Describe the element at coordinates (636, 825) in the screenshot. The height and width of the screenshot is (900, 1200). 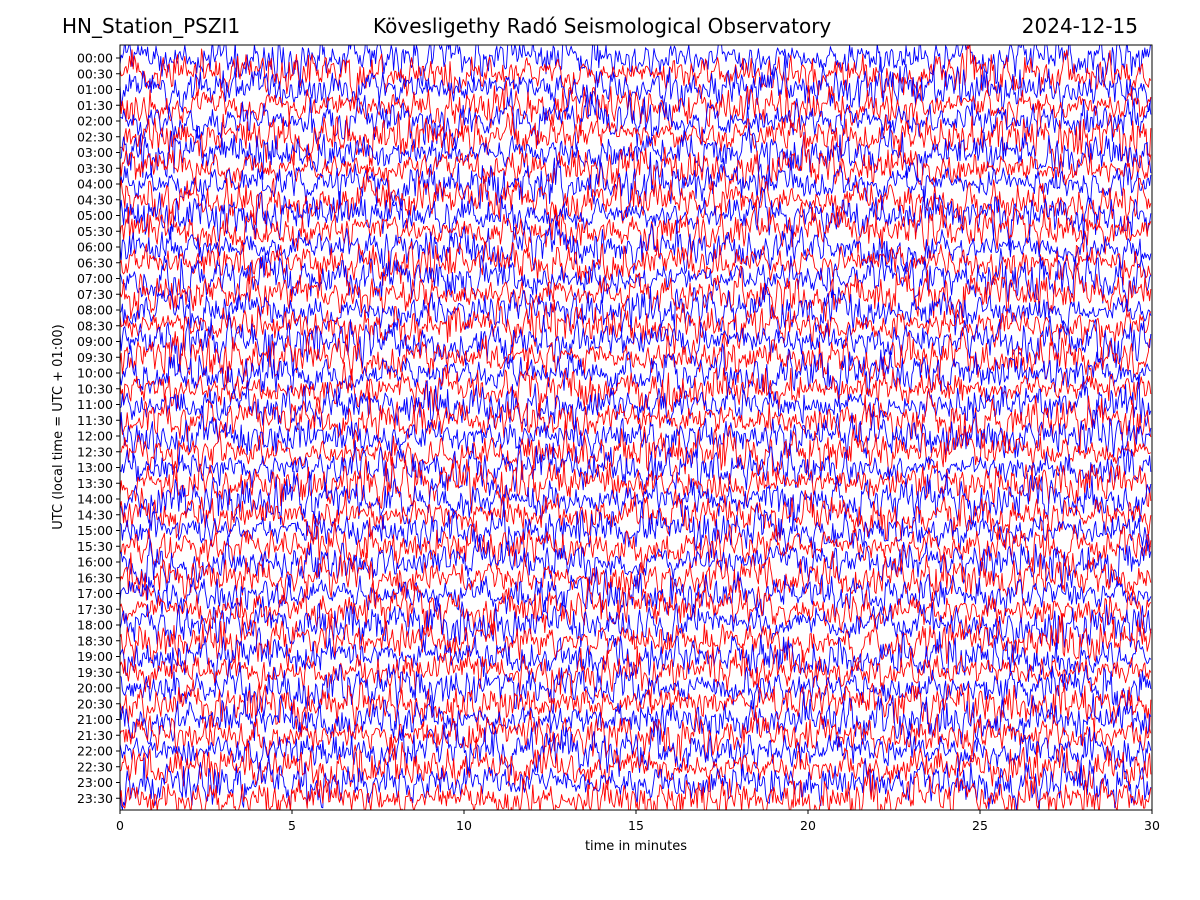
I see `x-tick-label: 15` at that location.